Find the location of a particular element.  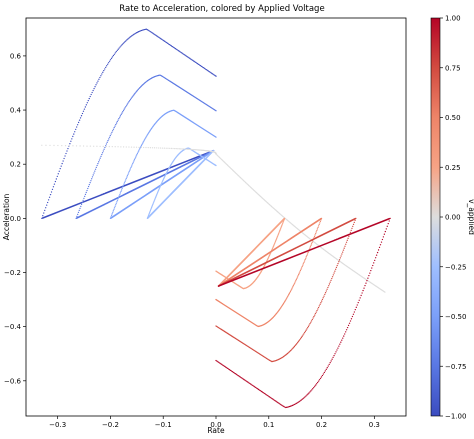

y-tick-label: 0.4 is located at coordinates (16, 111).